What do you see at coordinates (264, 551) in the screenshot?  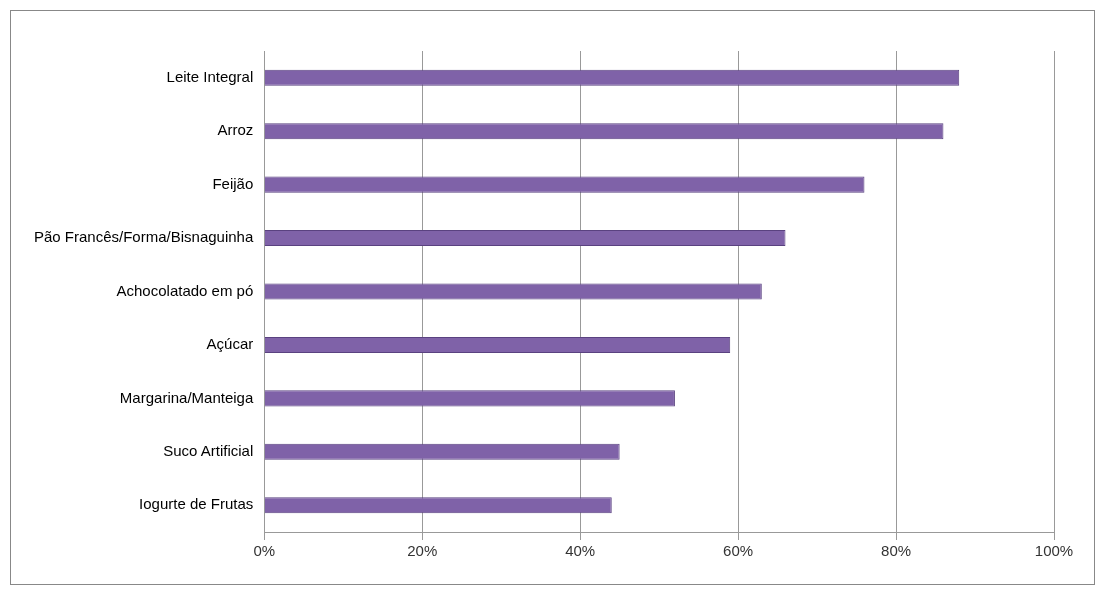 I see `x-tick-label: 0%` at bounding box center [264, 551].